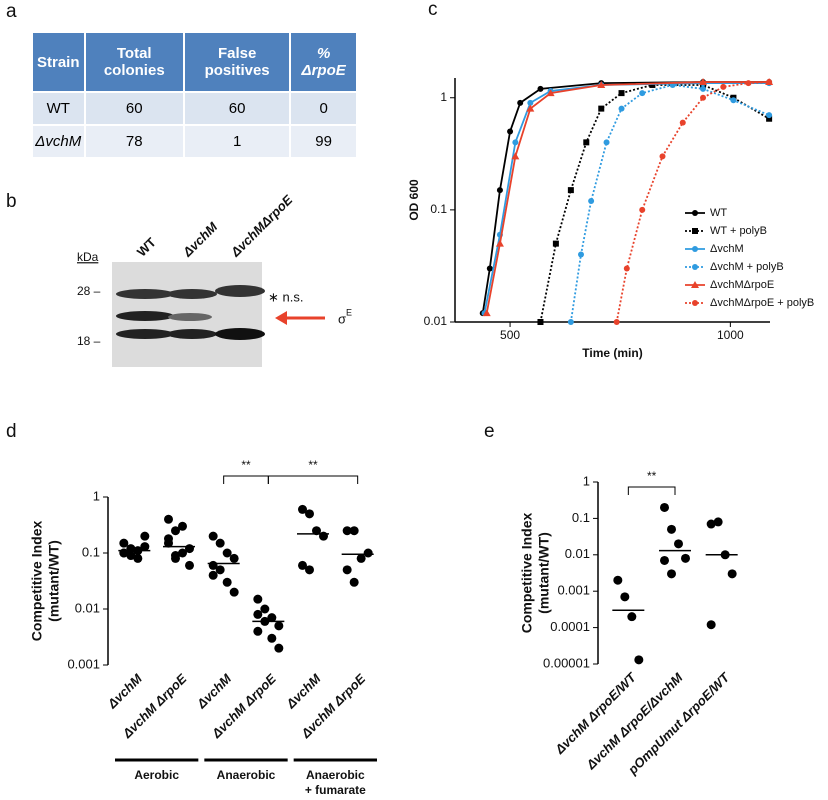 Image resolution: width=828 pixels, height=800 pixels. What do you see at coordinates (324, 108) in the screenshot?
I see `cell: 0` at bounding box center [324, 108].